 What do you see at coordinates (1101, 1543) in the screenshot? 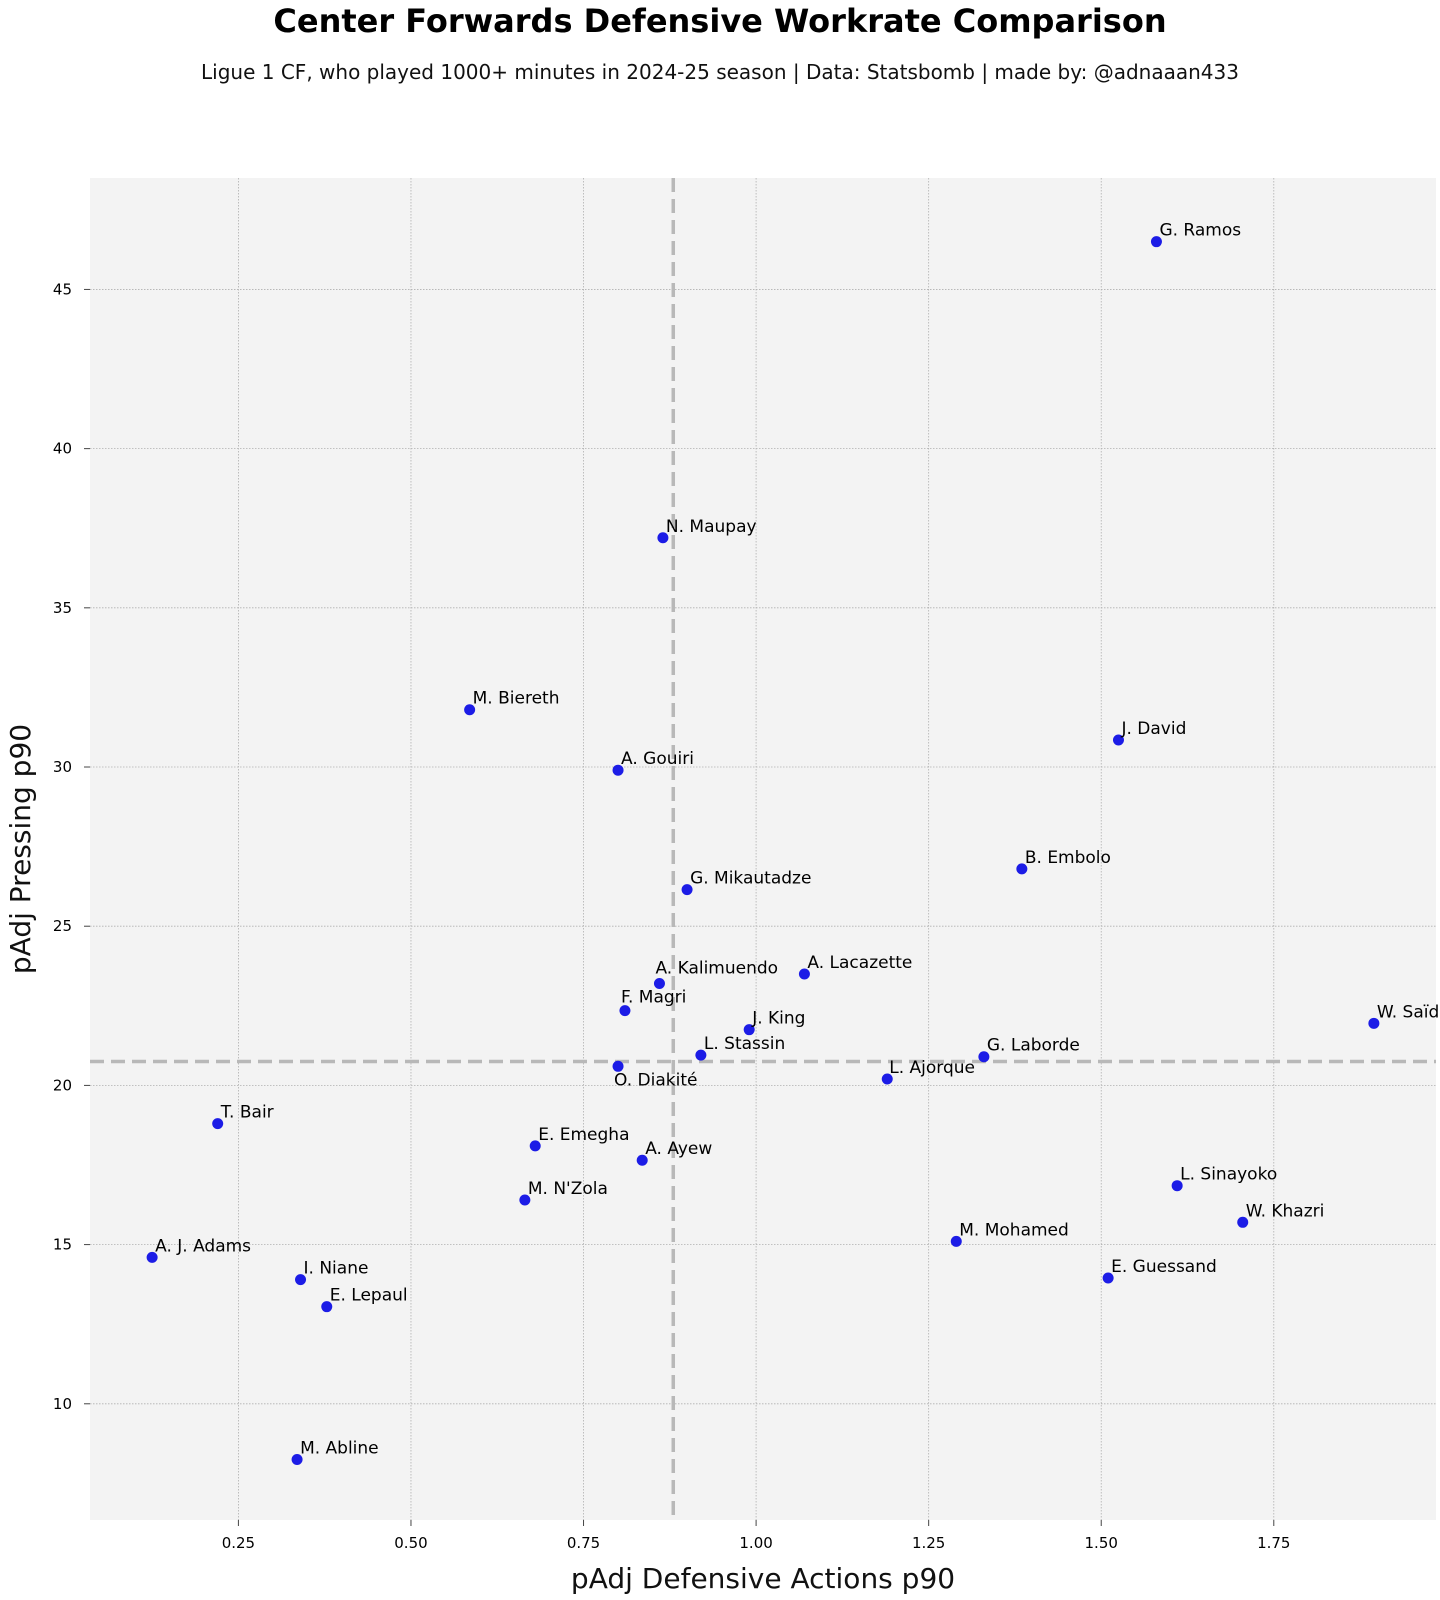
I see `x-tick-label: 1.50` at bounding box center [1101, 1543].